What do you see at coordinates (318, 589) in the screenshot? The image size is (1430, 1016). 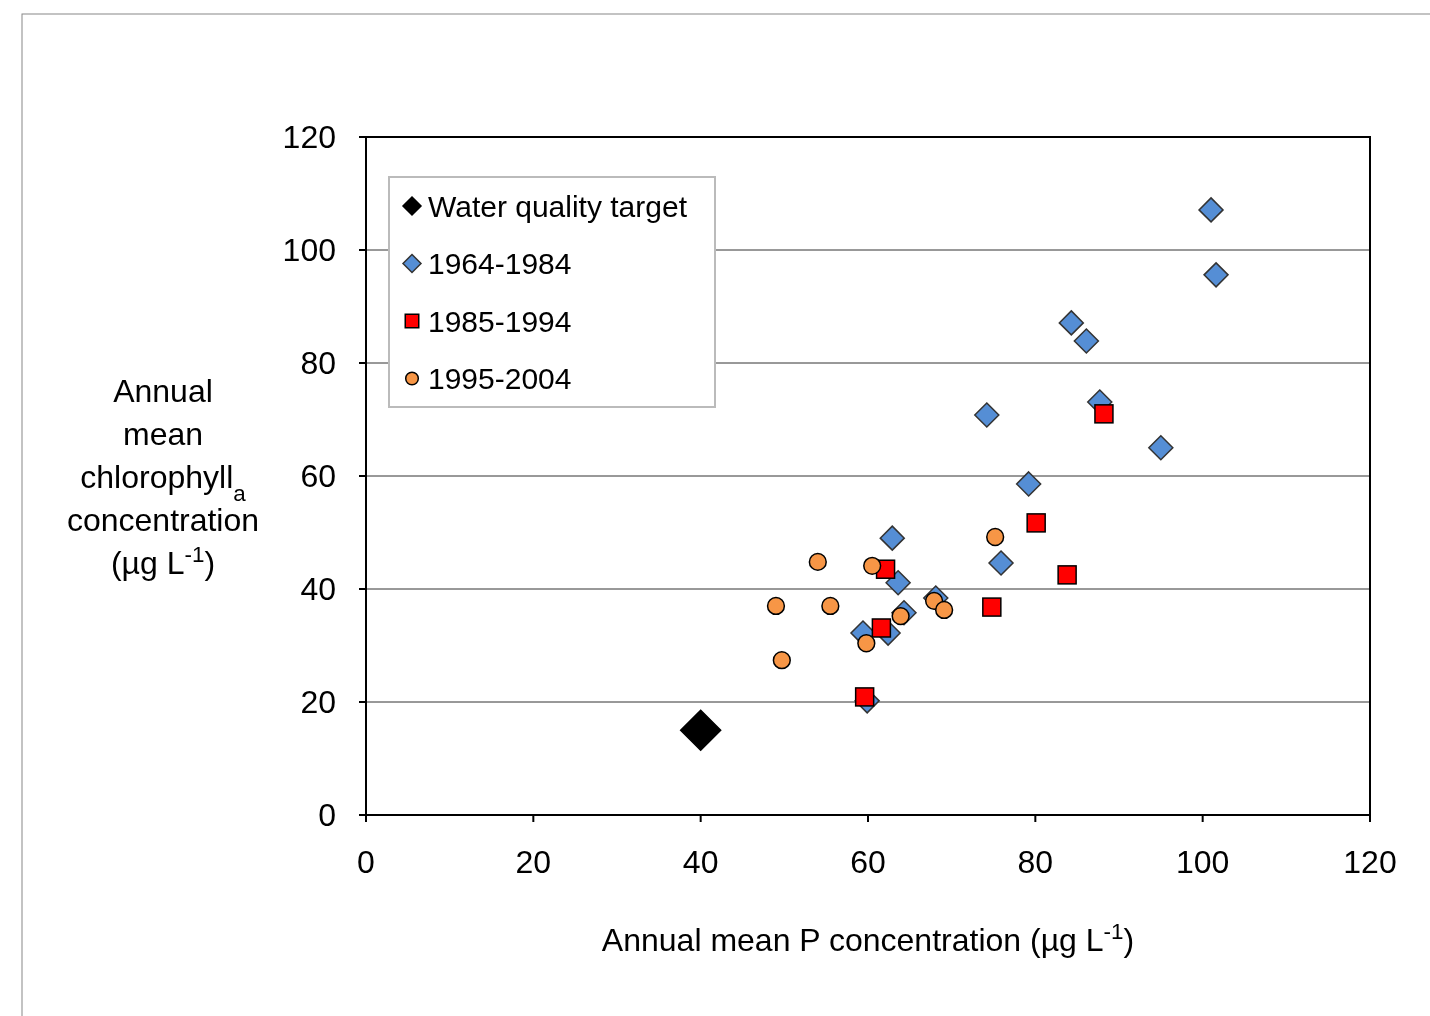 I see `y-tick-label: 40` at bounding box center [318, 589].